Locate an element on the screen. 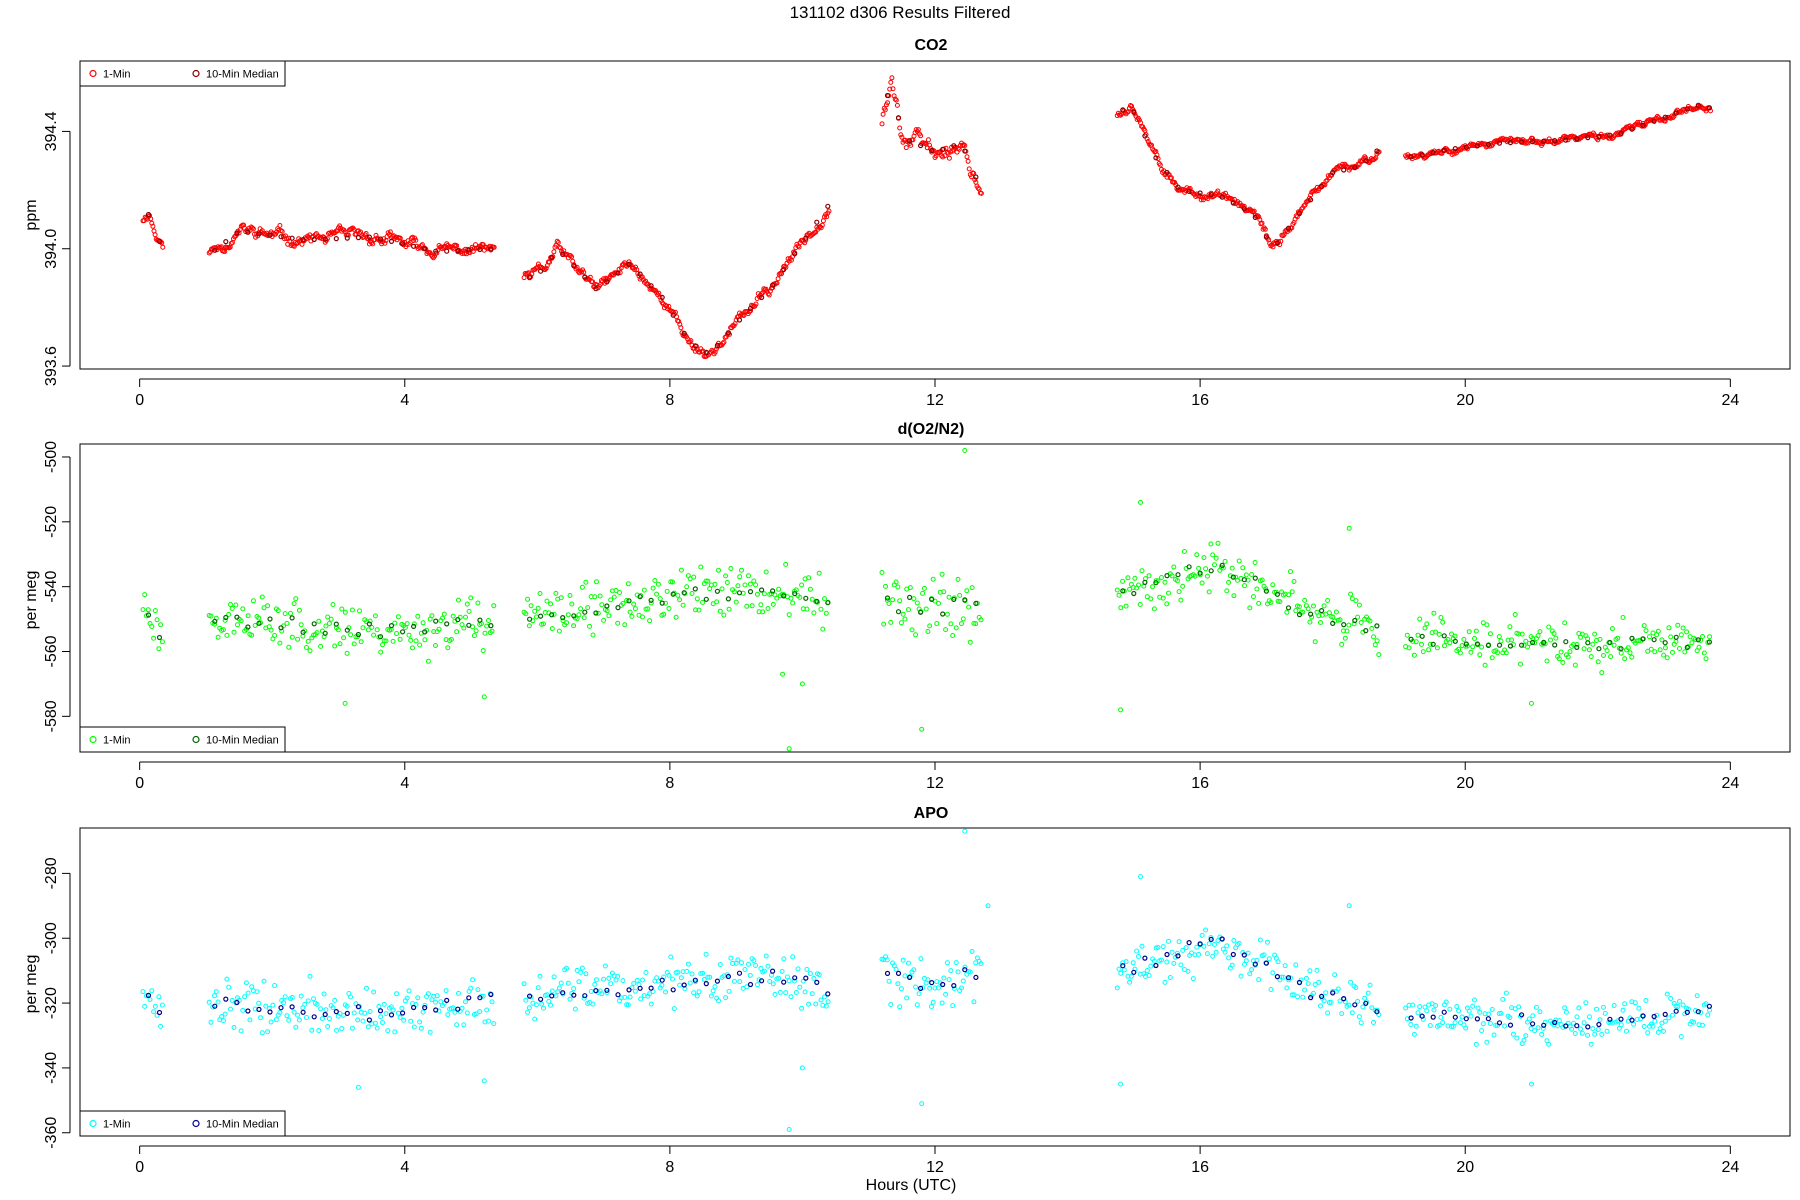 Image resolution: width=1800 pixels, height=1200 pixels. o2n2-y-tick-label: -520 is located at coordinates (51, 522).